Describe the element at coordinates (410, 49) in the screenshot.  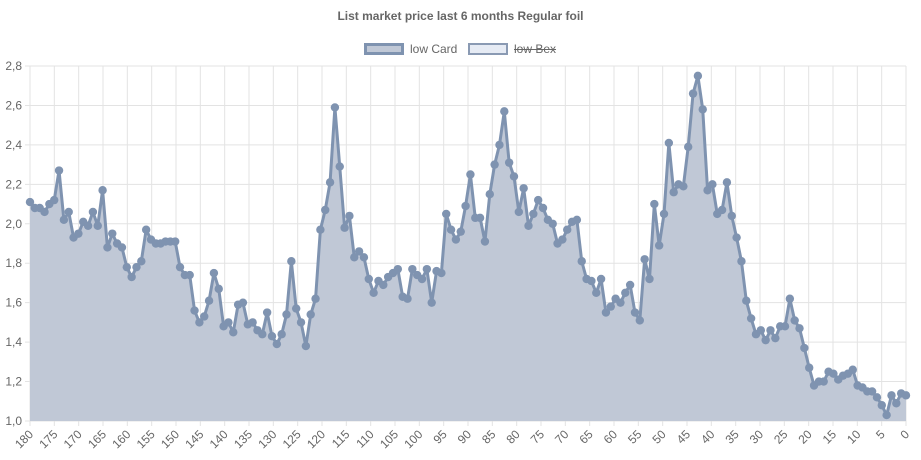
I see `legend-item-low-card: low Card` at that location.